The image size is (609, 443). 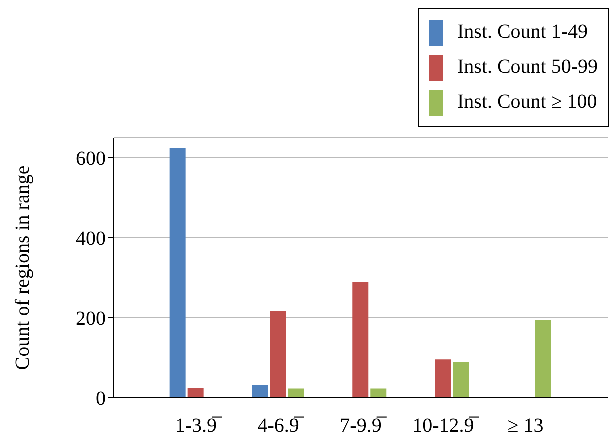 I want to click on x-tick-label: 4-6.9̅, so click(x=282, y=426).